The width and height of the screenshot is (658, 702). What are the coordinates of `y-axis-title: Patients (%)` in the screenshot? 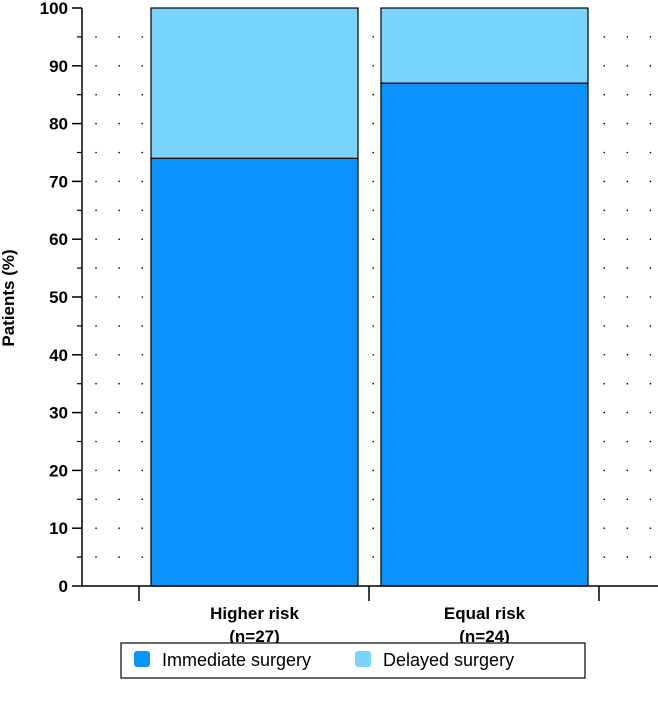 It's located at (9, 297).